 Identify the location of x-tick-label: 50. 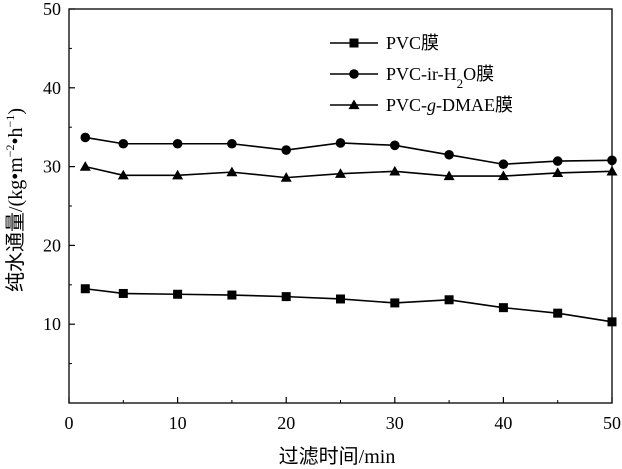
(612, 423).